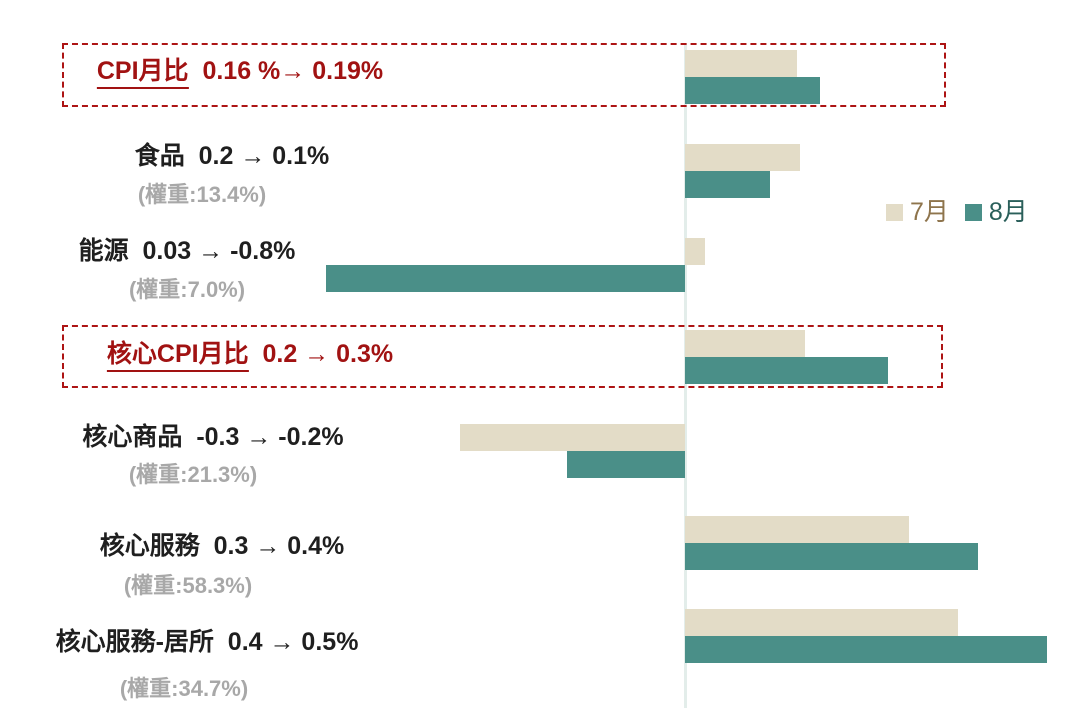 The height and width of the screenshot is (718, 1077). What do you see at coordinates (272, 546) in the screenshot?
I see `row-label-values: 0.3 → 0.4%` at bounding box center [272, 546].